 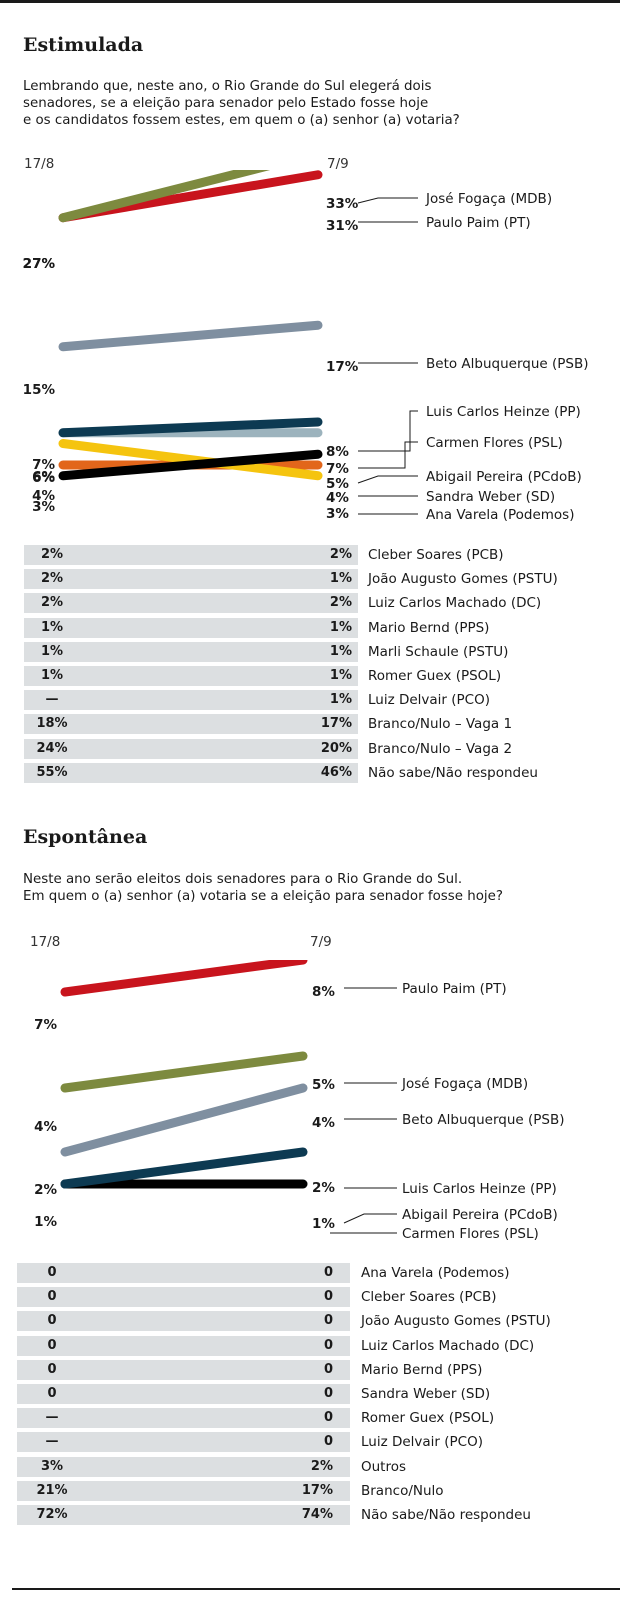 I want to click on candidate-name: Outros, so click(x=384, y=1466).